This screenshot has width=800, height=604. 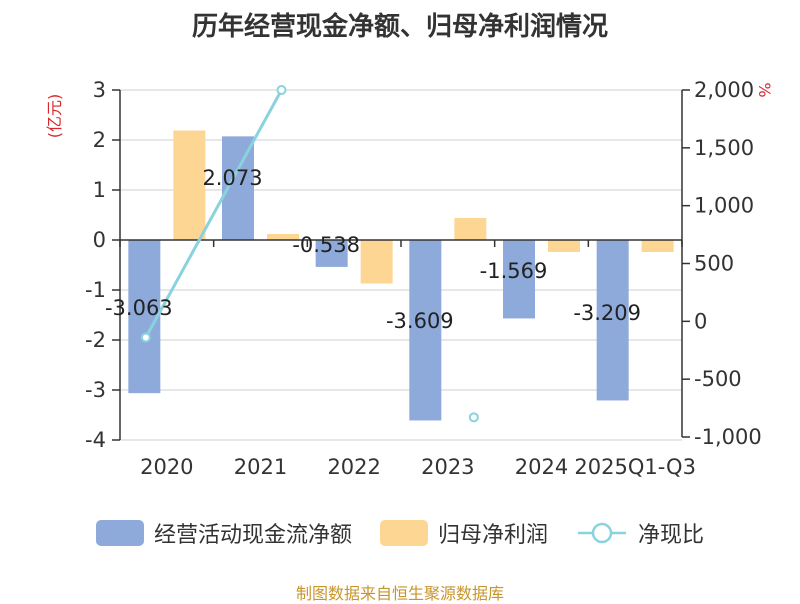 I want to click on legend-item-net-profit: 归母净利润, so click(x=463, y=533).